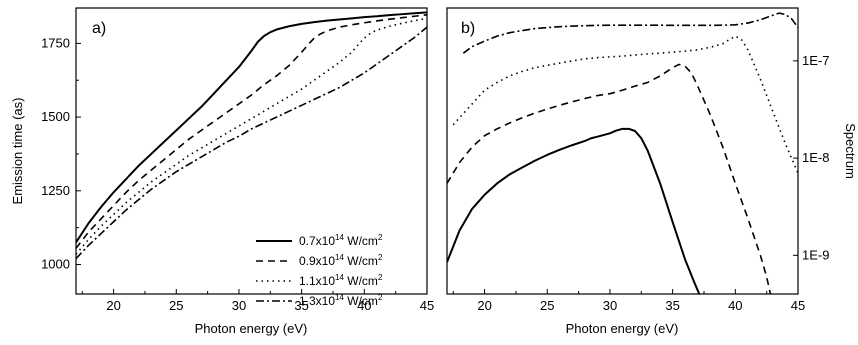 This screenshot has width=858, height=345. I want to click on panel-b-series-line-solid, so click(574, 210).